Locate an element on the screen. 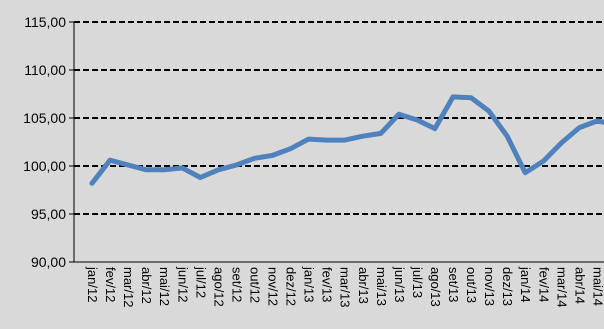 The height and width of the screenshot is (329, 604). x-tick-label: set/13 is located at coordinates (453, 284).